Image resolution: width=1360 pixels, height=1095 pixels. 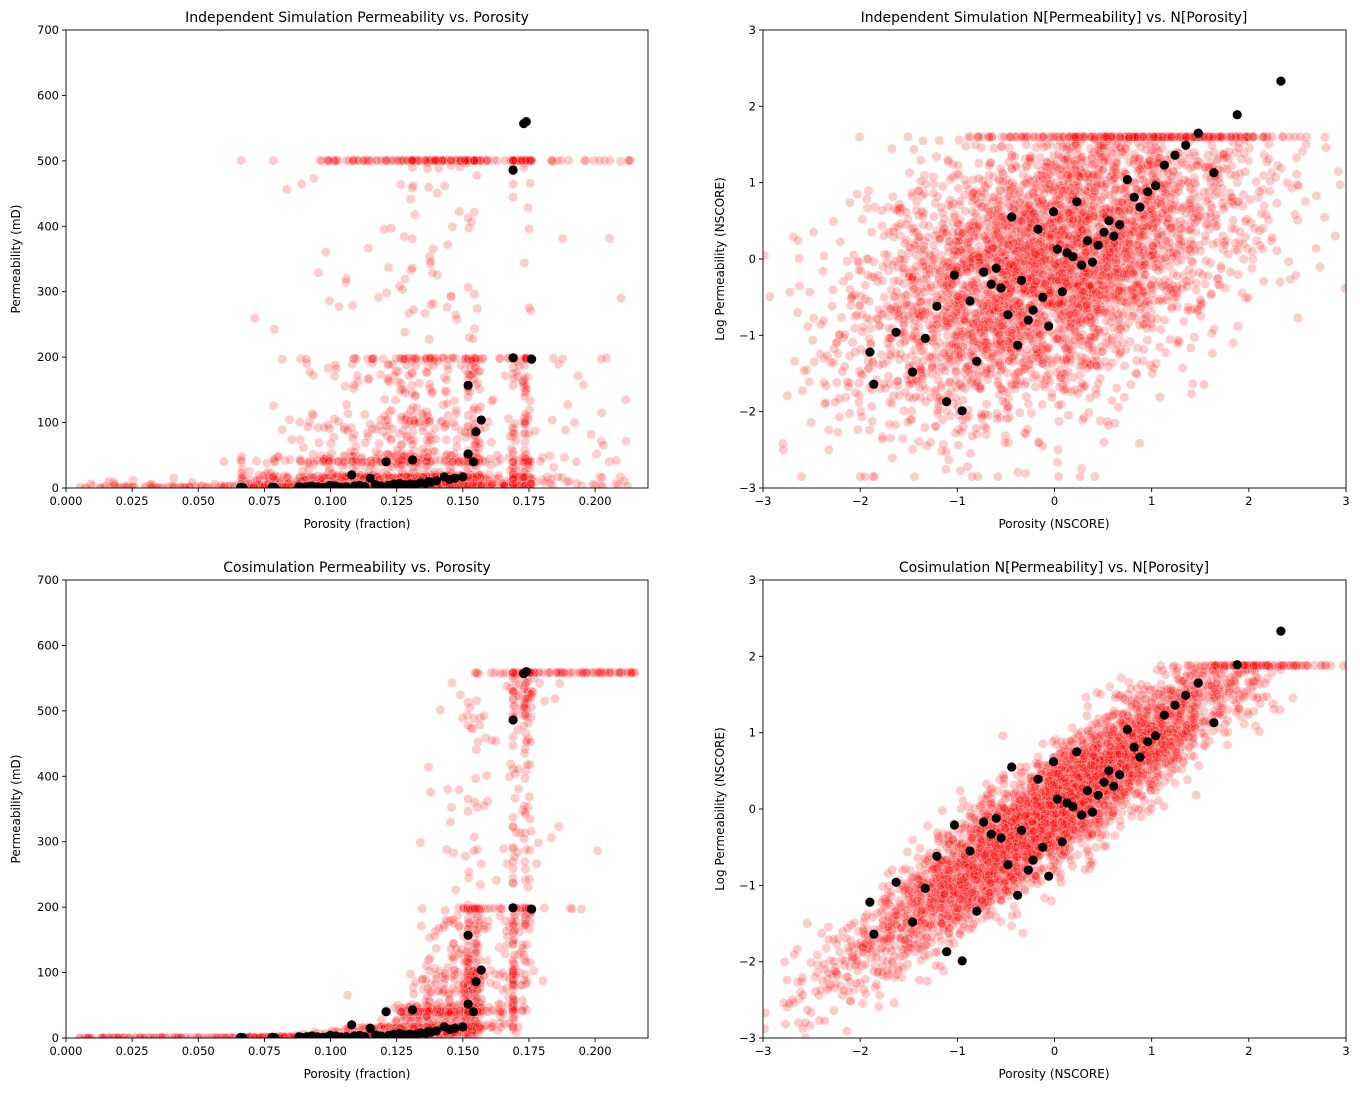 What do you see at coordinates (132, 501) in the screenshot?
I see `x-tick-label: 0.025` at bounding box center [132, 501].